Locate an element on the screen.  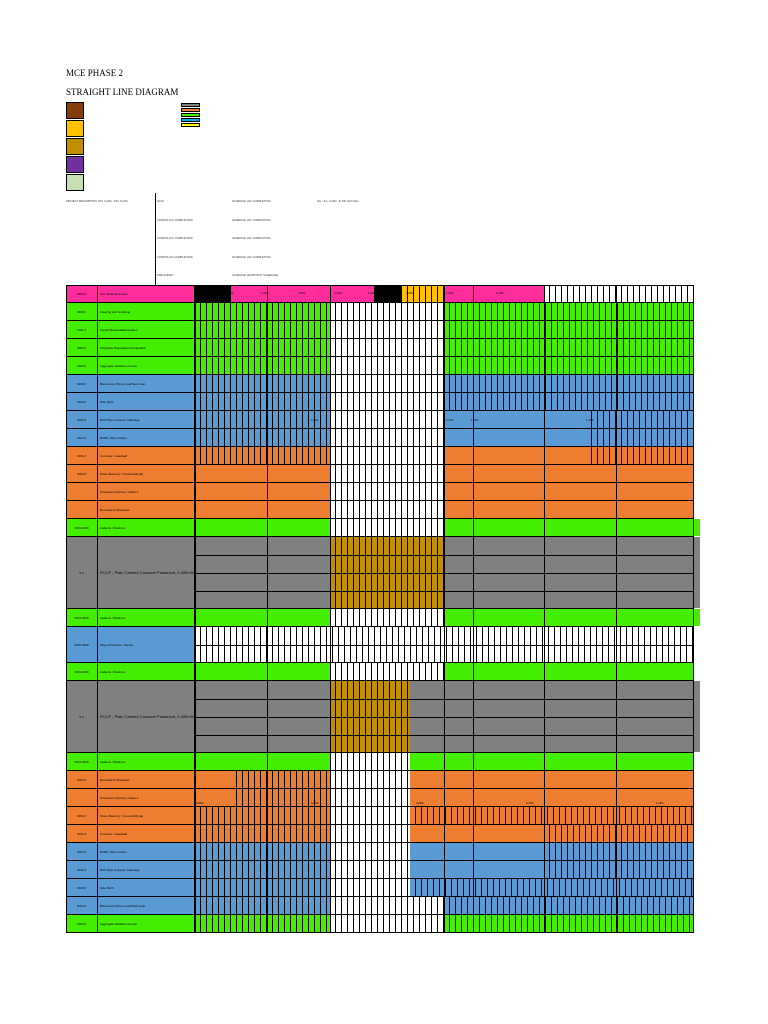
row-code: 2000.0 is located at coordinates (82, 923).